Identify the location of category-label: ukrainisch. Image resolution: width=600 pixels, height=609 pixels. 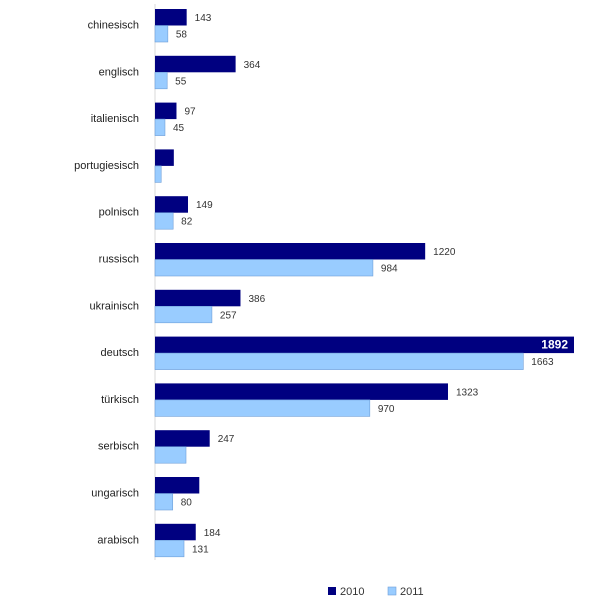
(114, 306).